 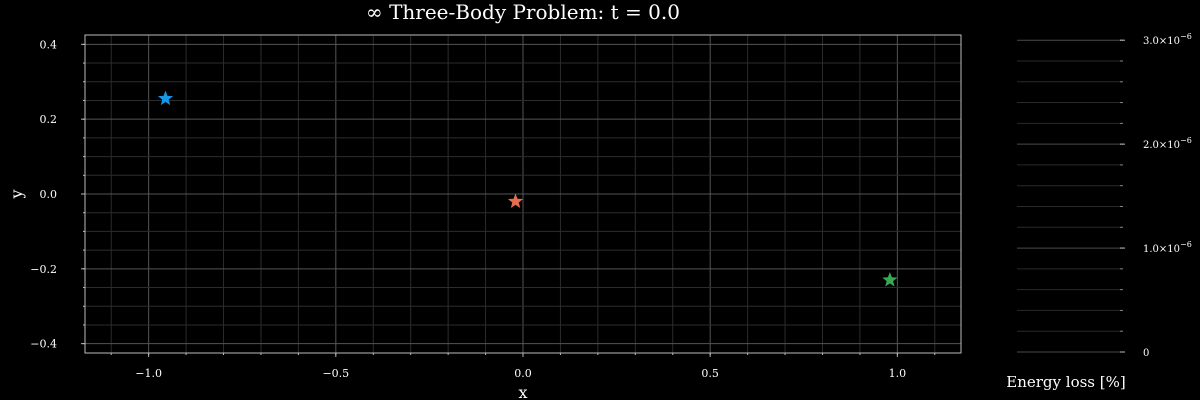 What do you see at coordinates (16, 194) in the screenshot?
I see `y-axis-label: y` at bounding box center [16, 194].